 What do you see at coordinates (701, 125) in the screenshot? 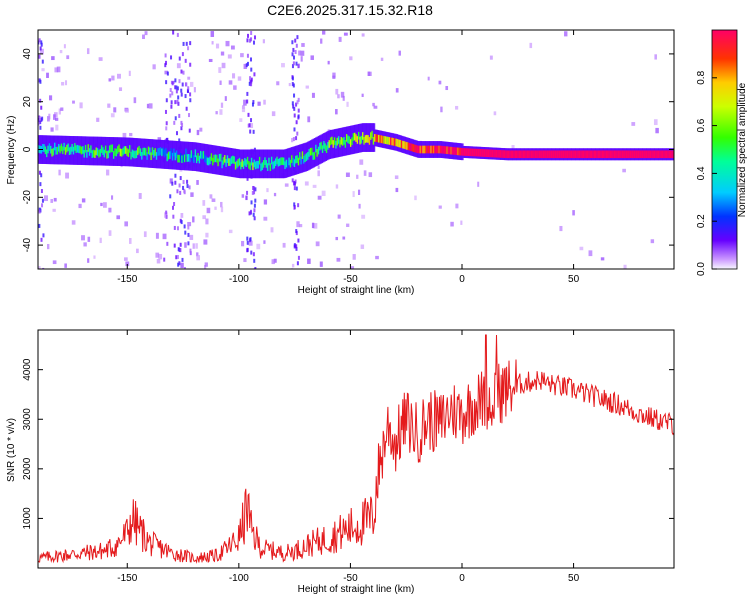
I see `colorbar-tick-label: 0.6` at bounding box center [701, 125].